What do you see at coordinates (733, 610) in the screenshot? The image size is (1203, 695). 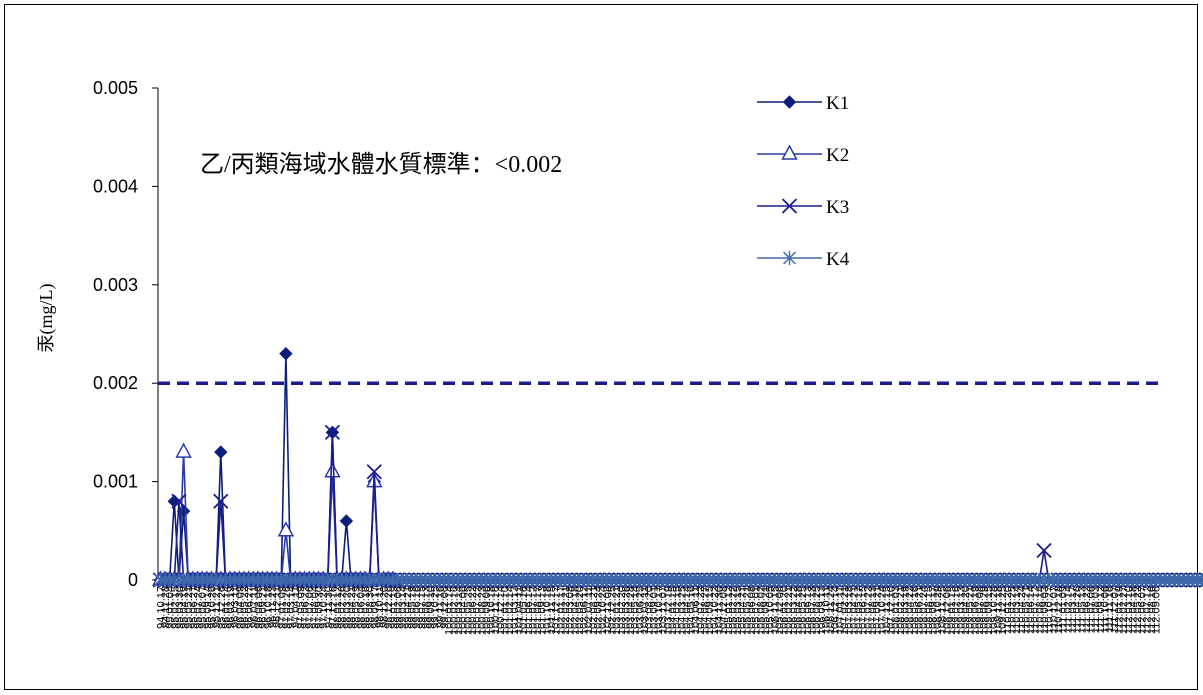 I see `x-tick-label: 105.02.22` at bounding box center [733, 610].